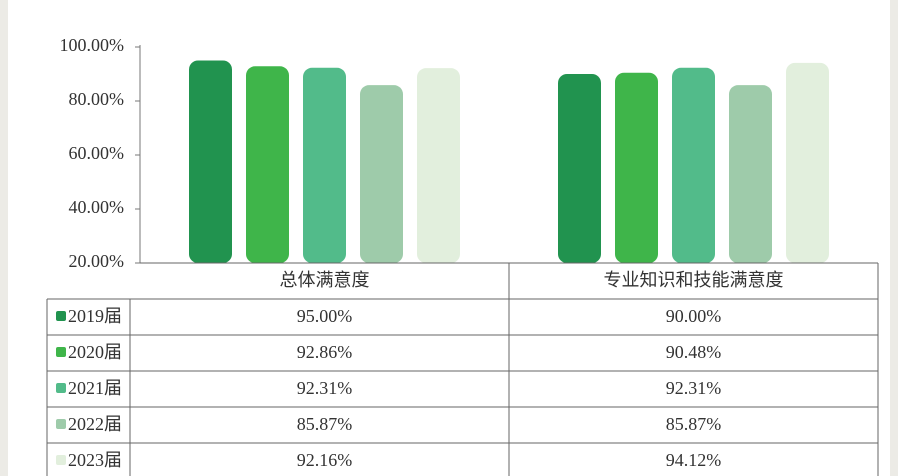 The height and width of the screenshot is (476, 898). Describe the element at coordinates (95, 352) in the screenshot. I see `legend-label: 2020届` at that location.